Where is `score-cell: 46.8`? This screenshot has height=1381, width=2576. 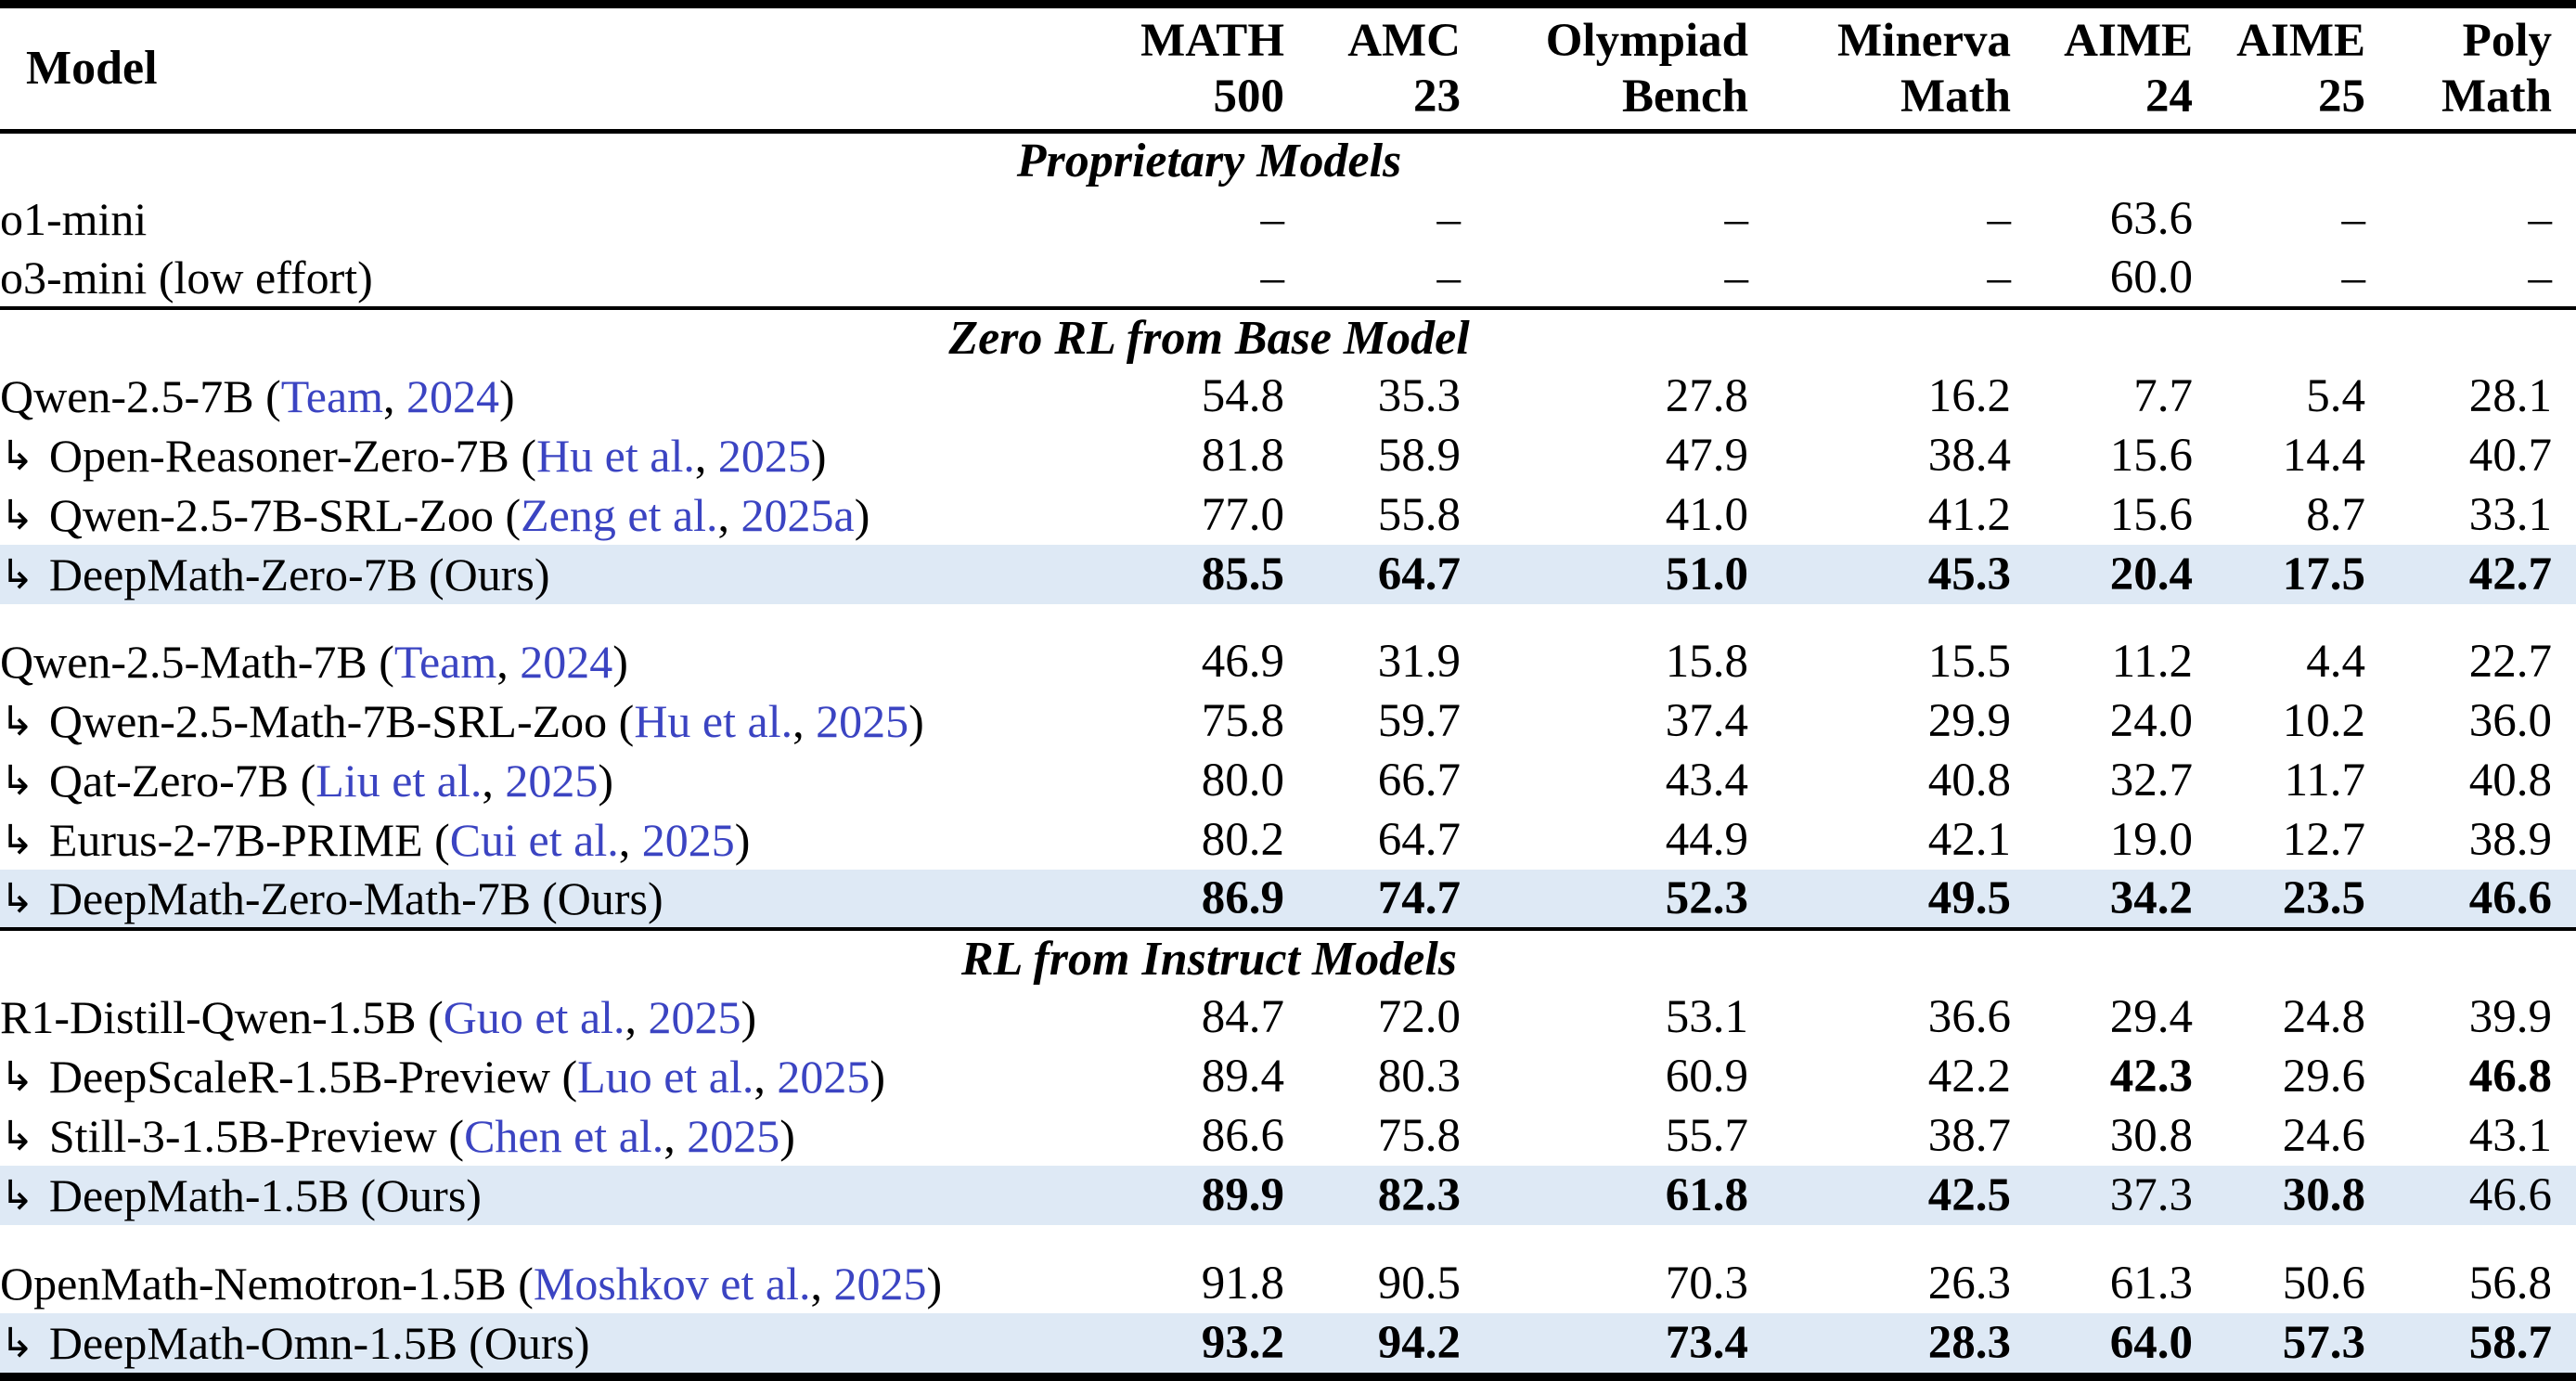 score-cell: 46.8 is located at coordinates (2510, 1078).